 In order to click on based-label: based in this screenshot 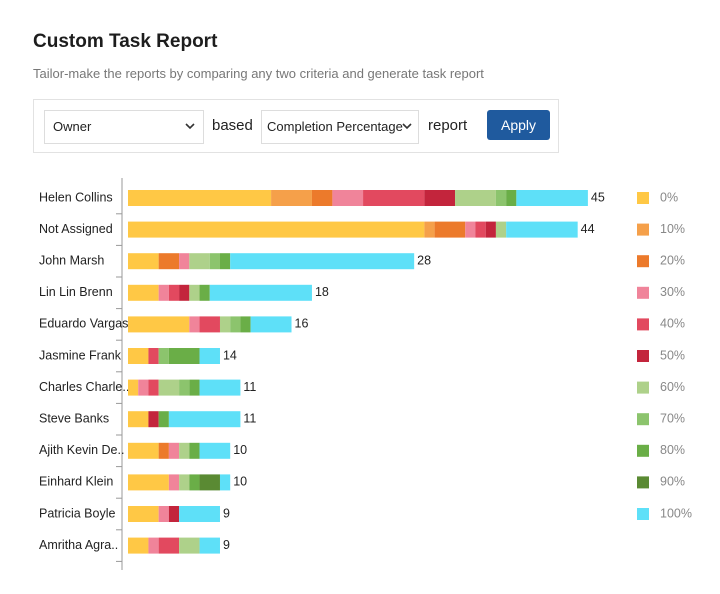, I will do `click(232, 125)`.